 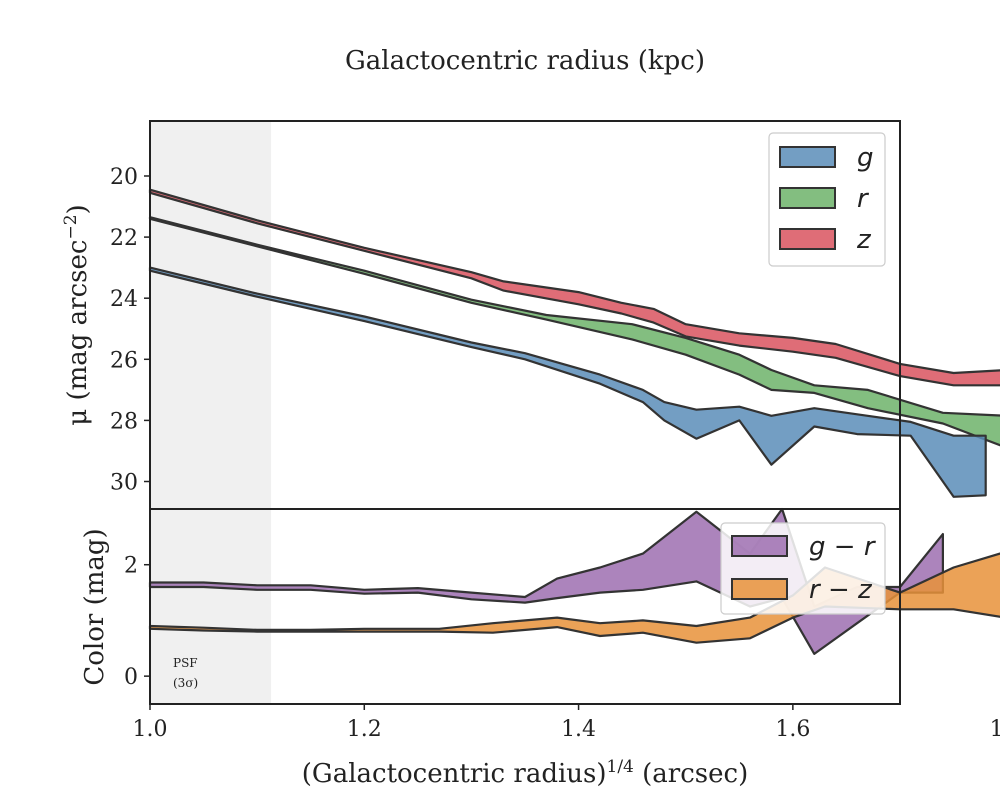 I want to click on y-tick-label: 24, so click(x=124, y=299).